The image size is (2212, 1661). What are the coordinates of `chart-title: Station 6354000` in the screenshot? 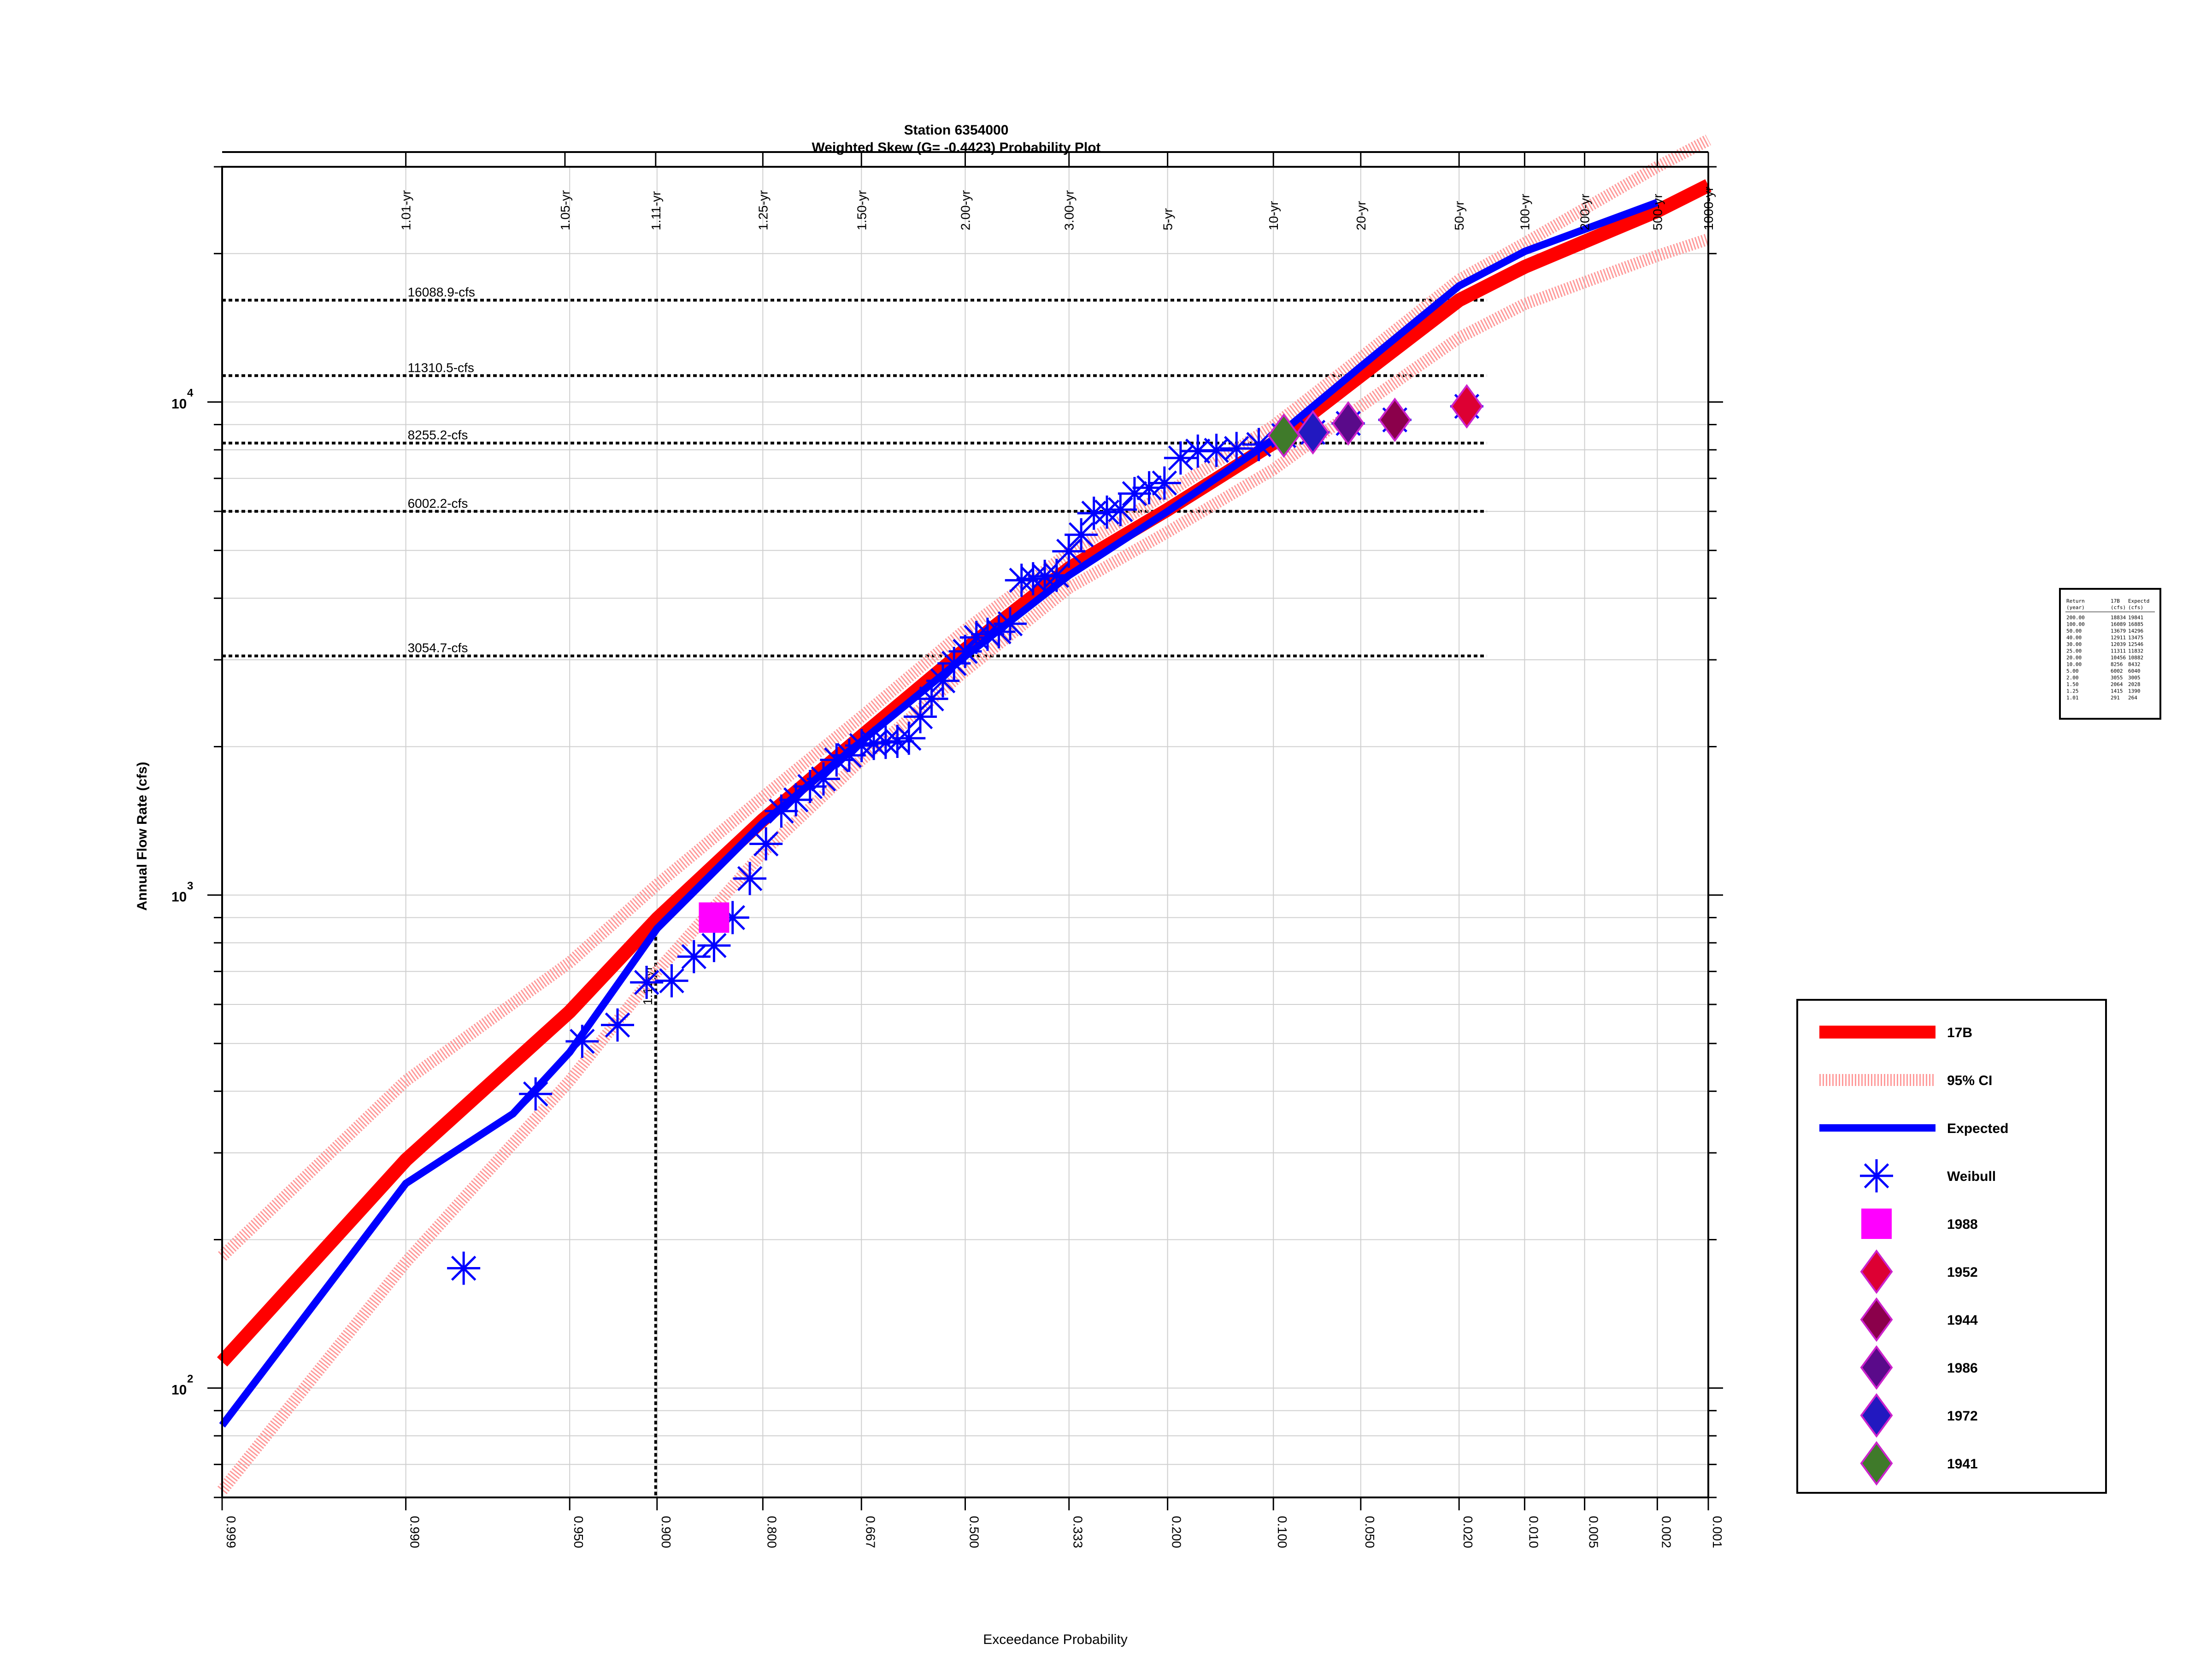 It's located at (956, 130).